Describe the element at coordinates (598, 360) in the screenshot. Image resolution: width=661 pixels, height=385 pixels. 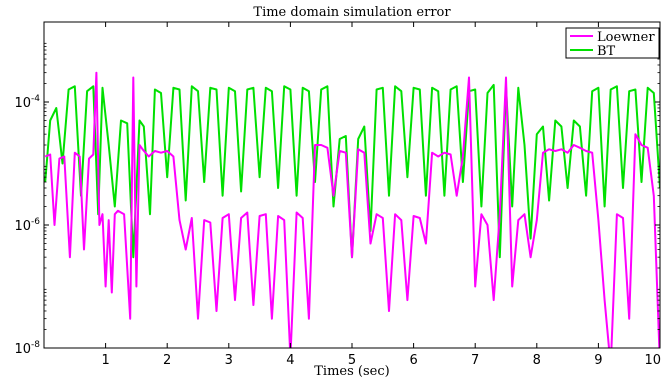
I see `x-tick-label: 9` at that location.